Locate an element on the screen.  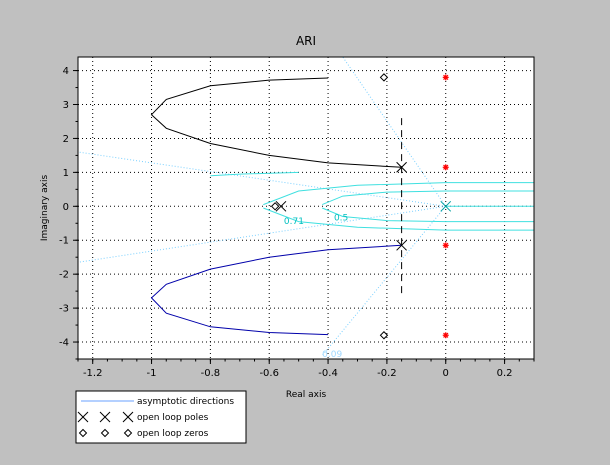
y-tick-label: 1 is located at coordinates (66, 173).